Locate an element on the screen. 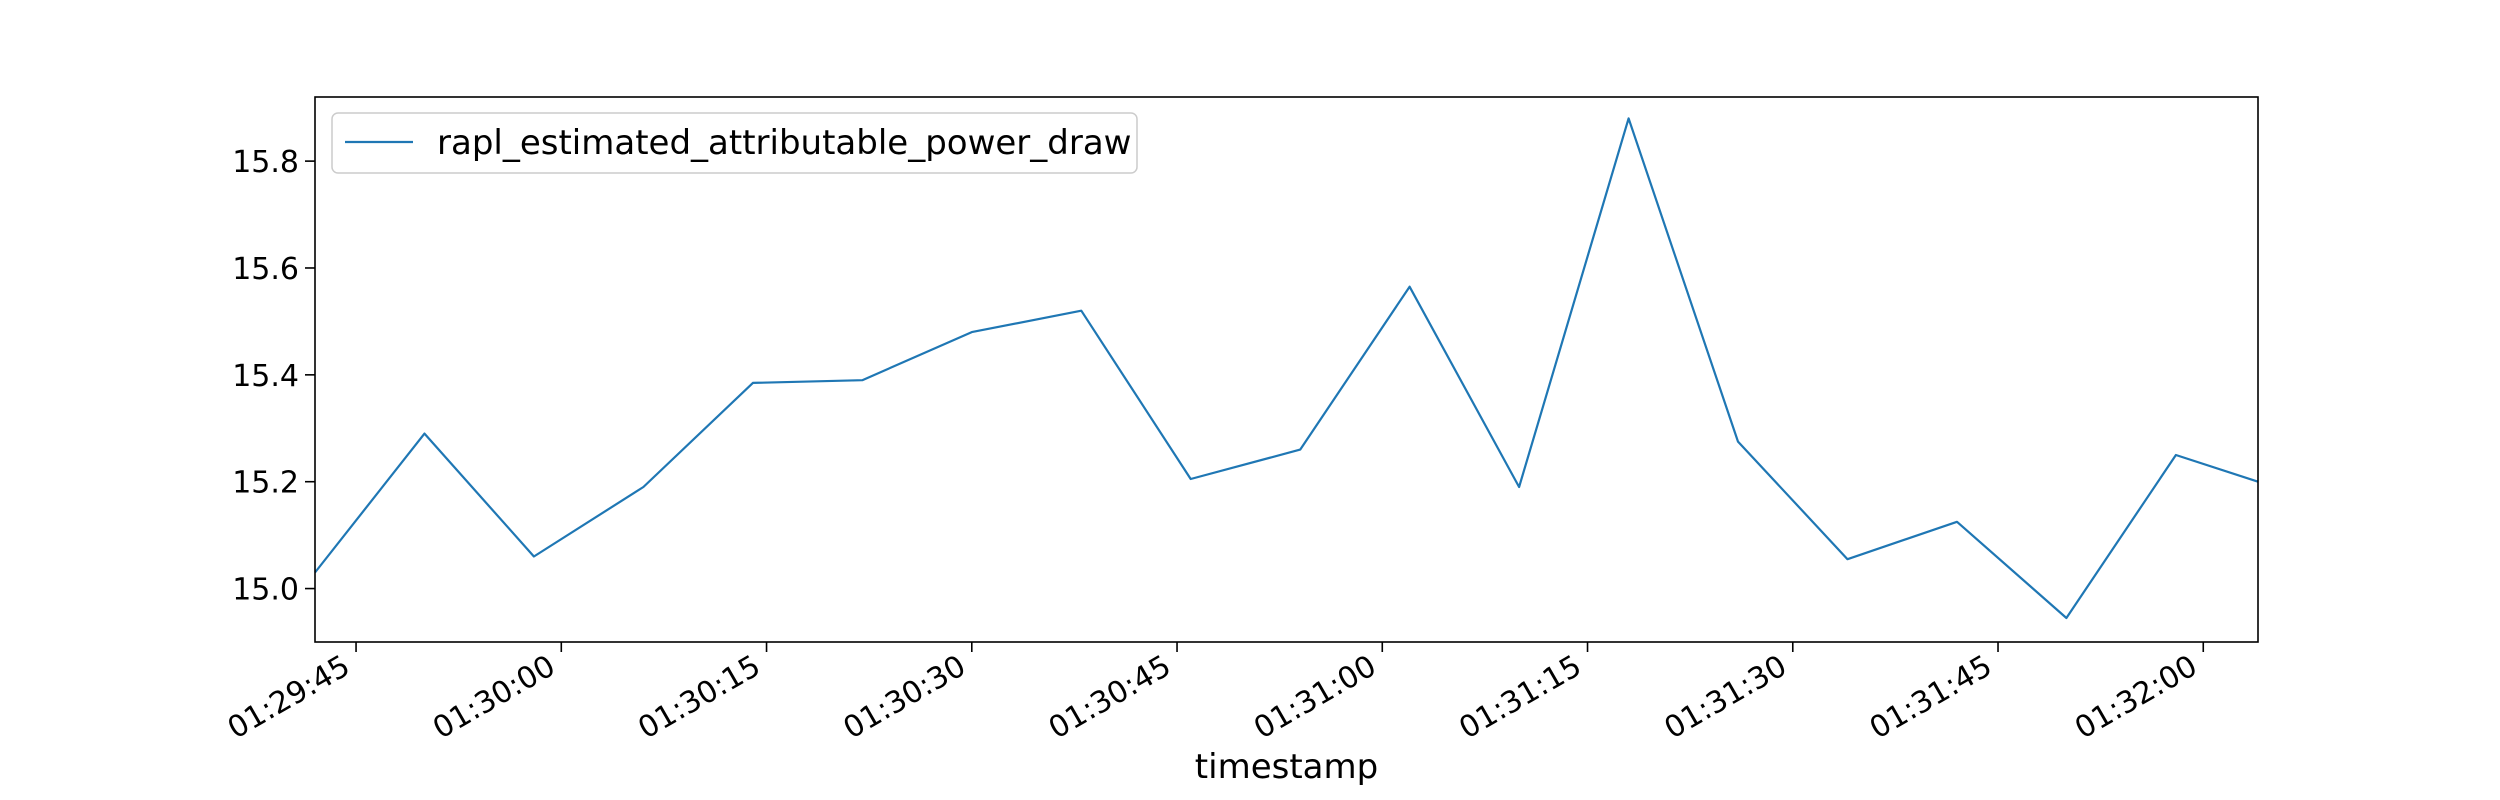 The width and height of the screenshot is (2500, 800). x-tick-label: 01:30:15 is located at coordinates (699, 698).